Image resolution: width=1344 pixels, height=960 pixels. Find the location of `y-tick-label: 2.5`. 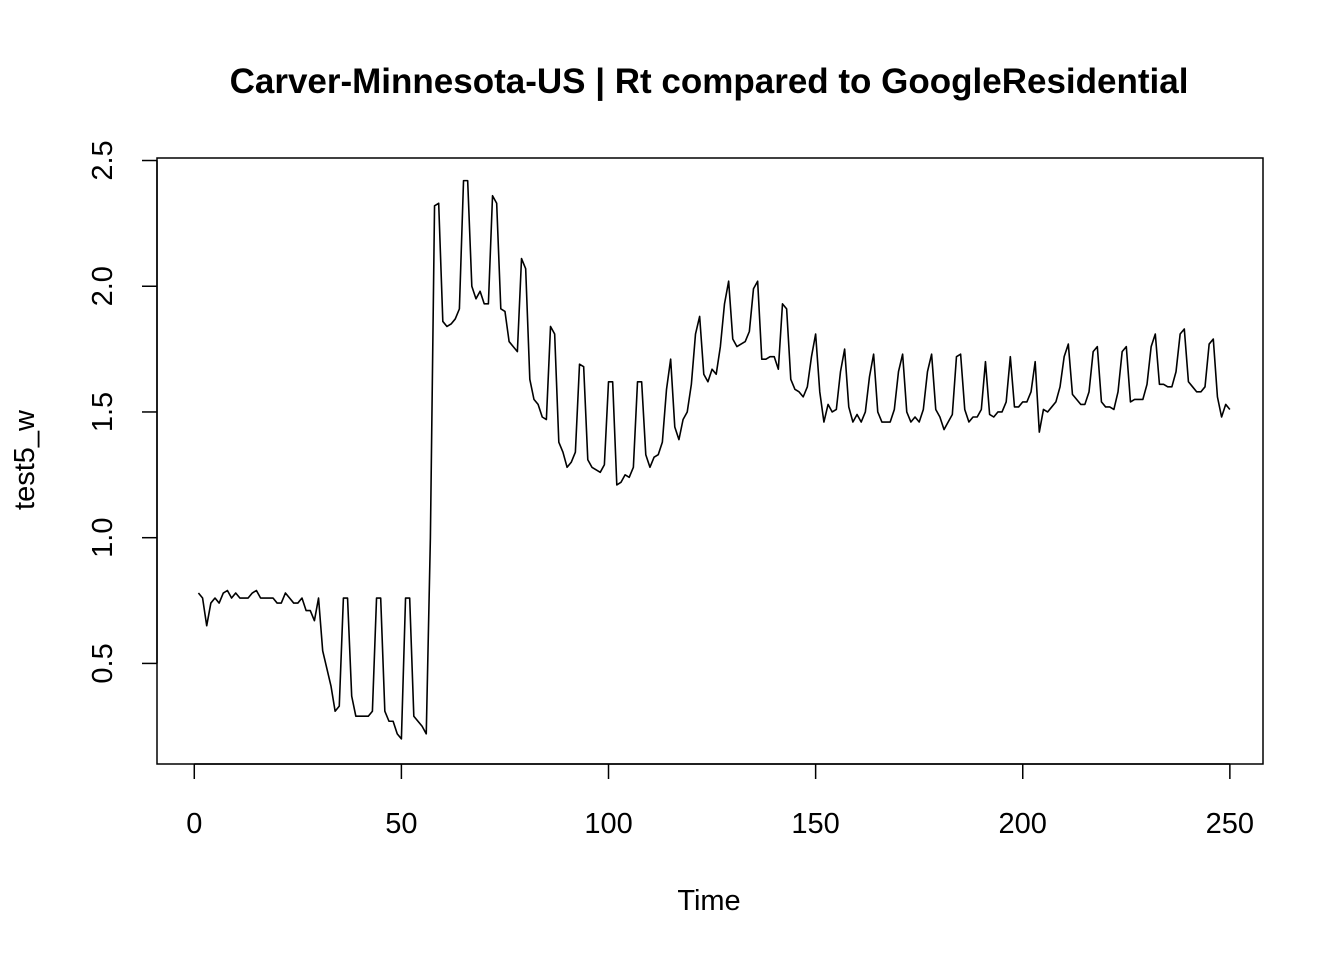

y-tick-label: 2.5 is located at coordinates (103, 160).